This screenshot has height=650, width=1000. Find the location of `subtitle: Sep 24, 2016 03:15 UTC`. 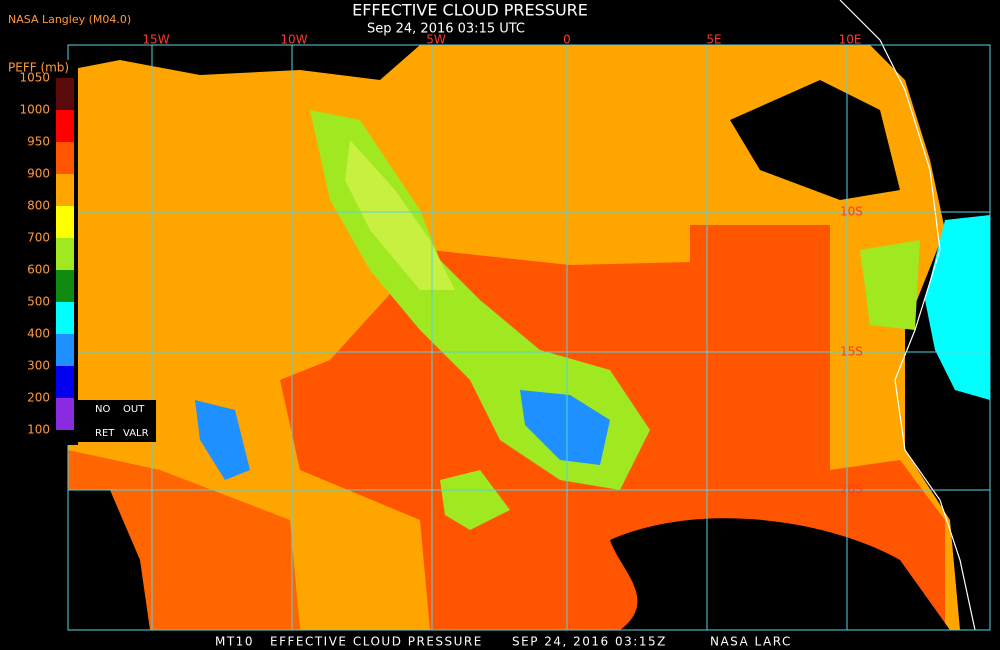

subtitle: Sep 24, 2016 03:15 UTC is located at coordinates (446, 29).